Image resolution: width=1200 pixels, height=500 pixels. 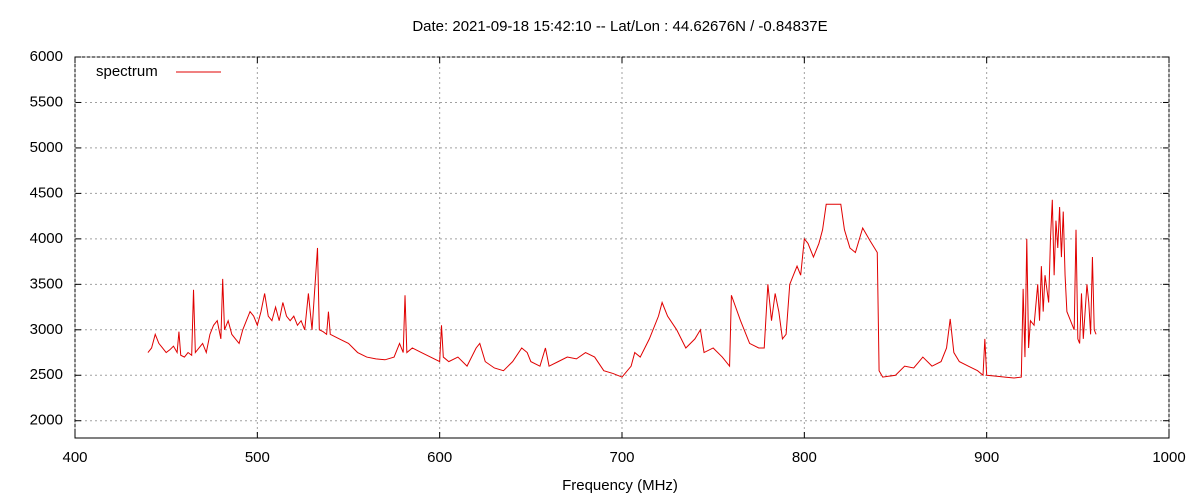 What do you see at coordinates (46, 192) in the screenshot?
I see `y-tick-label: 4500` at bounding box center [46, 192].